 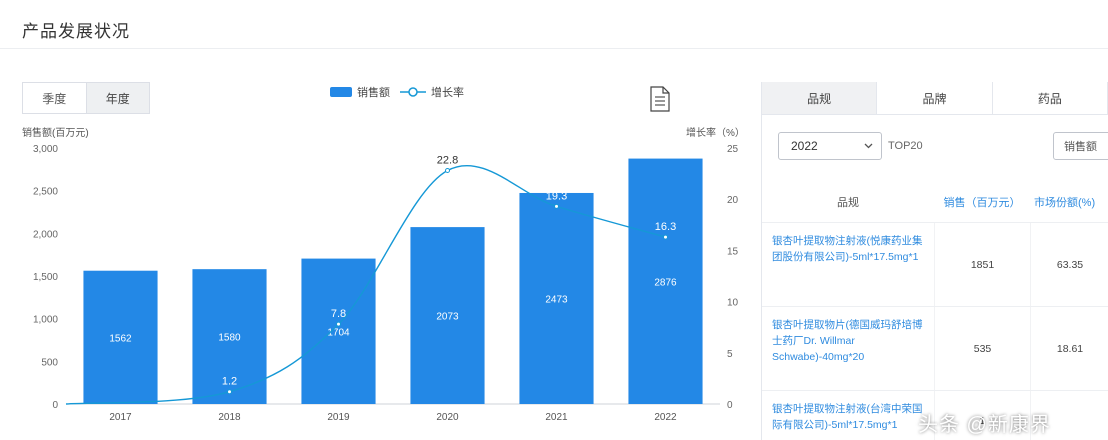 I want to click on x-tick-label: 2020, so click(x=447, y=417).